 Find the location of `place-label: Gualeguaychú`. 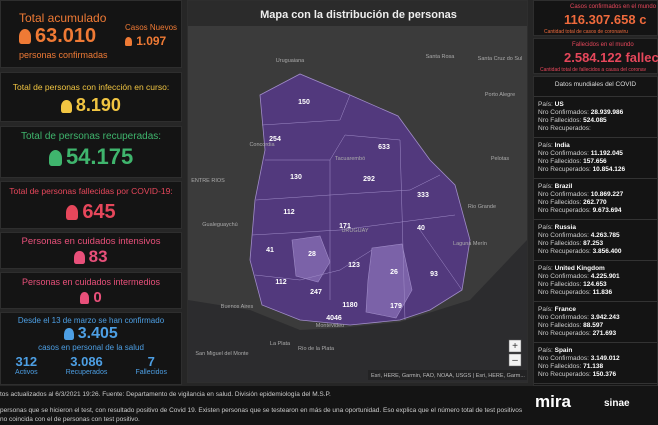

place-label: Gualeguaychú is located at coordinates (219, 225).